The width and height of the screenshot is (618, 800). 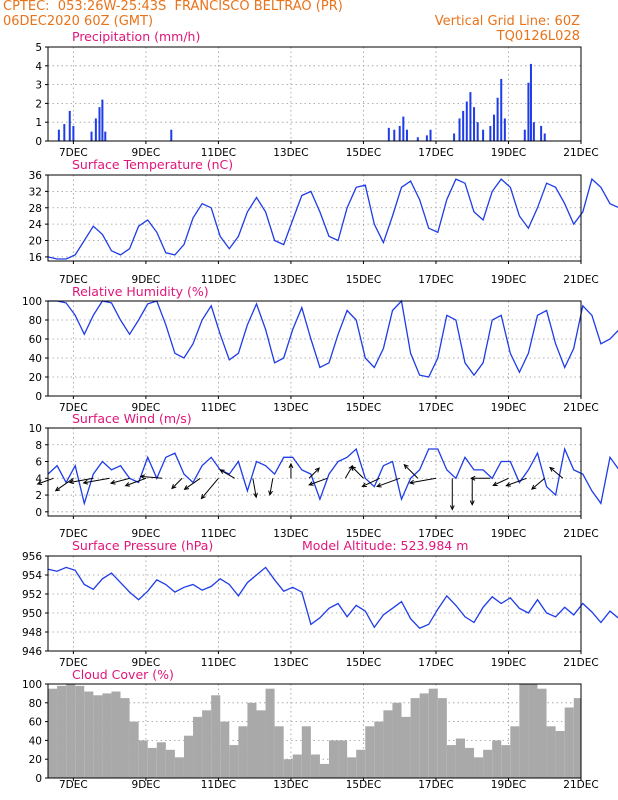 I want to click on y-tick-label: 20, so click(x=35, y=242).